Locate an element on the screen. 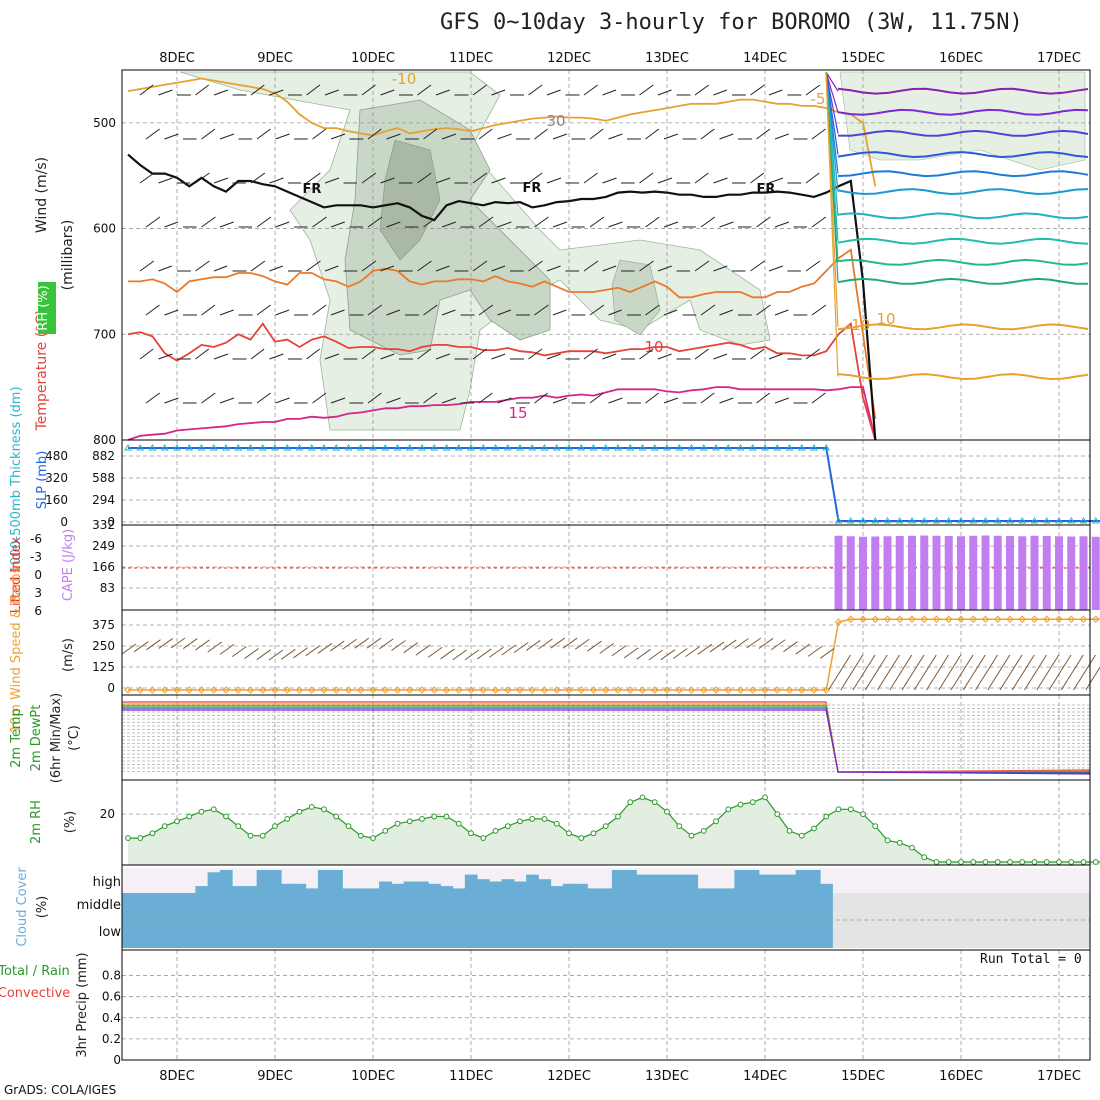 The image size is (1100, 1100). wind-tick-label: 125 is located at coordinates (103, 667).